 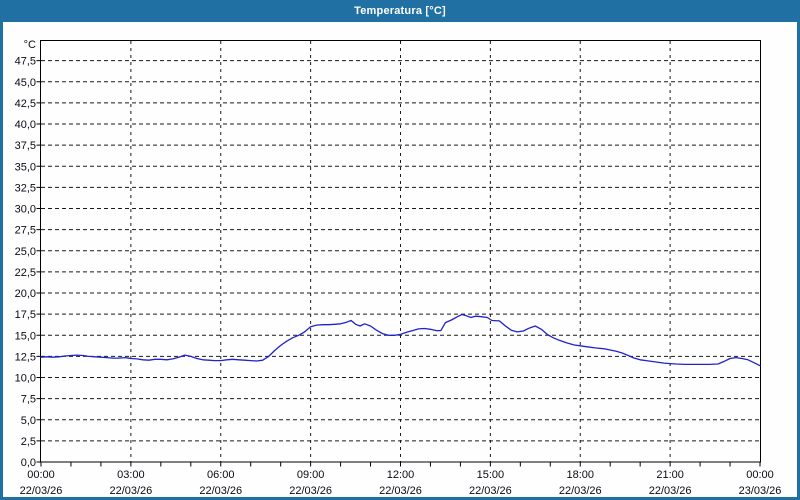 What do you see at coordinates (25, 210) in the screenshot?
I see `svg-text: 30,0` at bounding box center [25, 210].